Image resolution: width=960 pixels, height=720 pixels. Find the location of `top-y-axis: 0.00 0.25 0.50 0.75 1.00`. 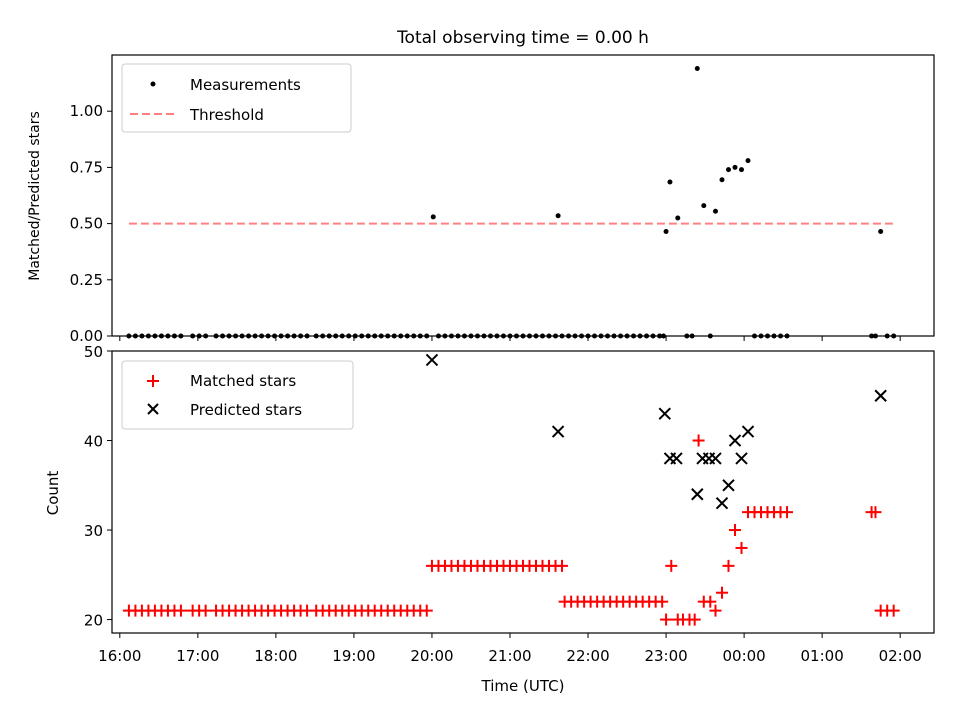

top-y-axis: 0.00 0.25 0.50 0.75 1.00 is located at coordinates (91, 223).